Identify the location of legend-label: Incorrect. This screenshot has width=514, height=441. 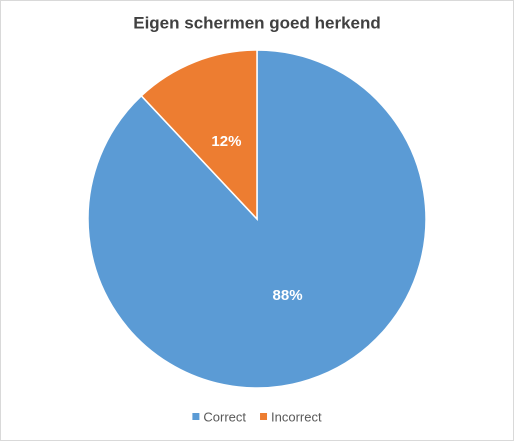
(296, 416).